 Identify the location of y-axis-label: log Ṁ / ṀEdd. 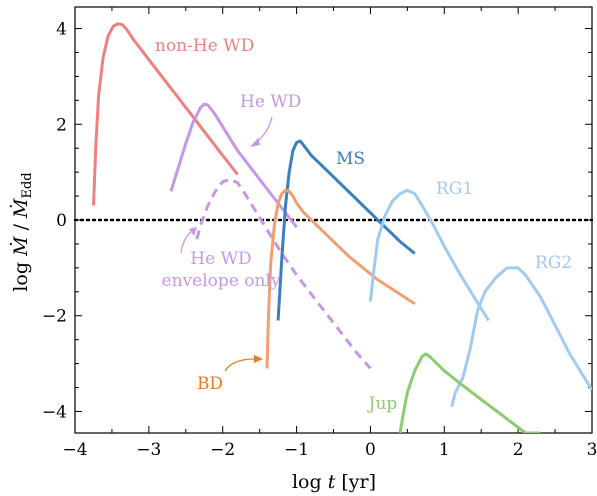
(22, 231).